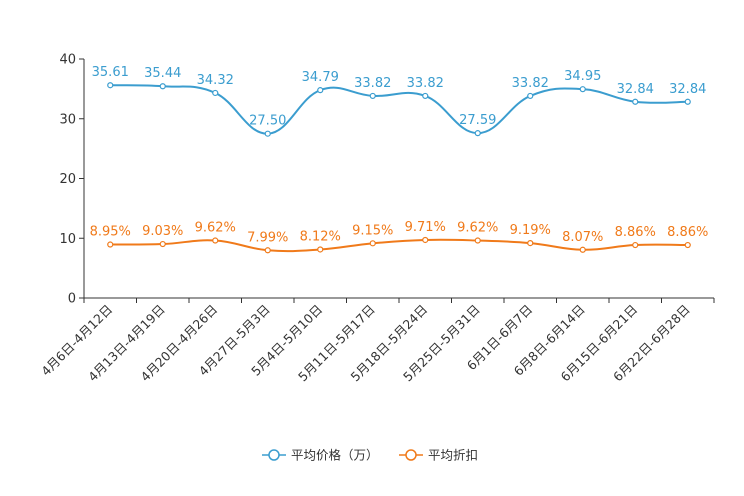 The width and height of the screenshot is (744, 496). Describe the element at coordinates (582, 76) in the screenshot. I see `data-label: 34.95` at that location.